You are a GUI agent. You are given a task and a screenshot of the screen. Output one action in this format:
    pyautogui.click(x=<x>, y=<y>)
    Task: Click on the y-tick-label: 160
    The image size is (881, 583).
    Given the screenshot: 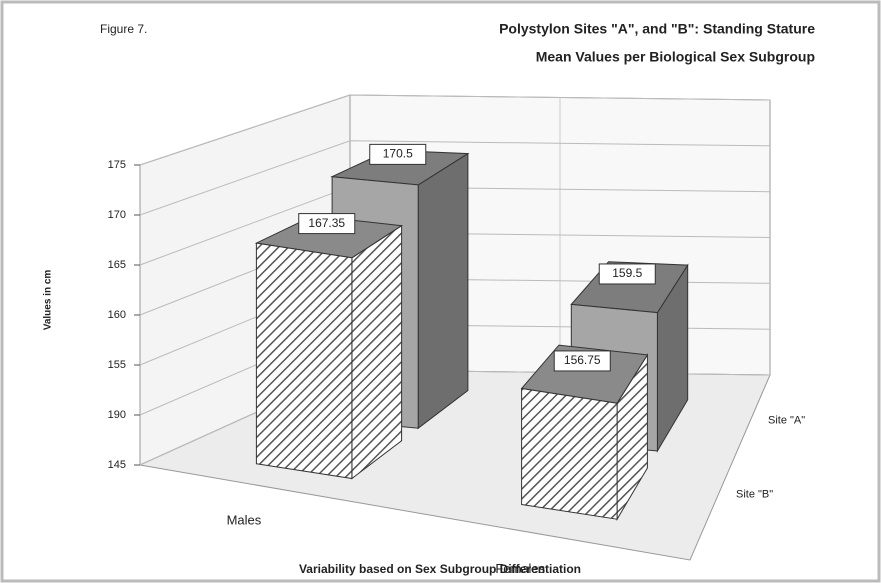 What is the action you would take?
    pyautogui.click(x=117, y=315)
    